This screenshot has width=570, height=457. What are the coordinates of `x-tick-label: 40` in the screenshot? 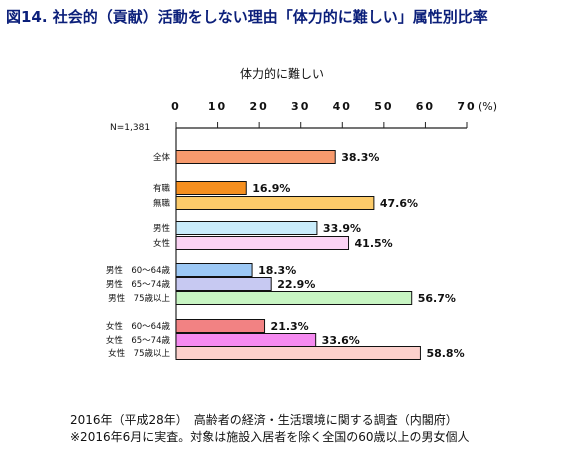 It's located at (342, 106).